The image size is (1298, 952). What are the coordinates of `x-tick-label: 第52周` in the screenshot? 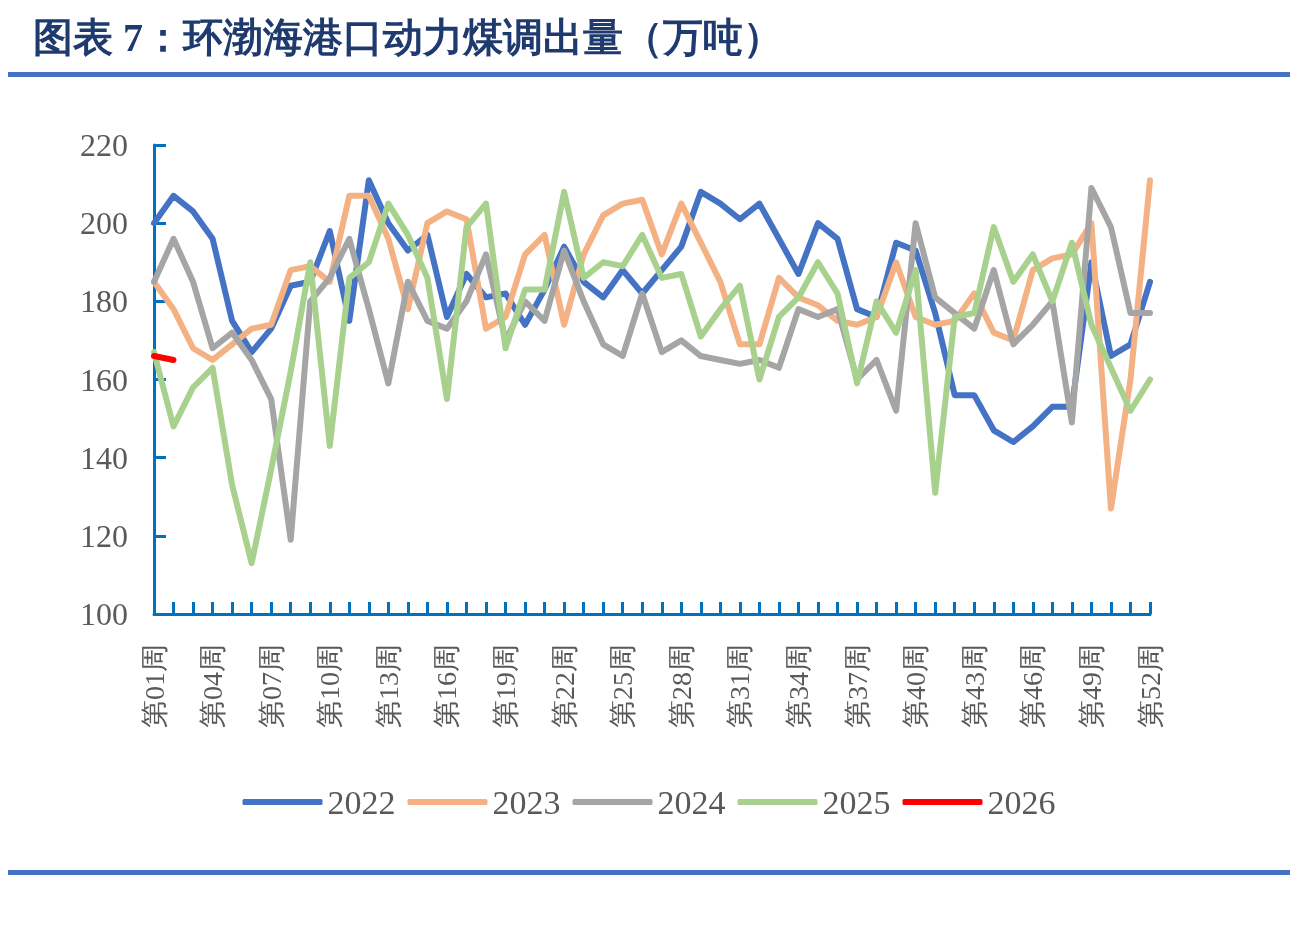 It's located at (1150, 686).